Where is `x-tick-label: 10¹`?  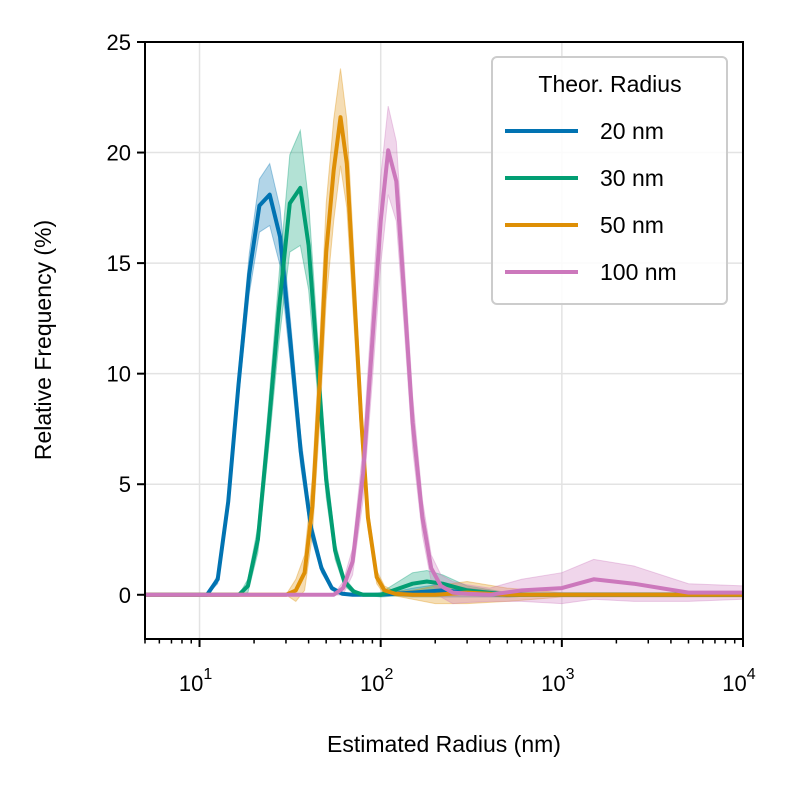
x-tick-label: 10¹ is located at coordinates (195, 681).